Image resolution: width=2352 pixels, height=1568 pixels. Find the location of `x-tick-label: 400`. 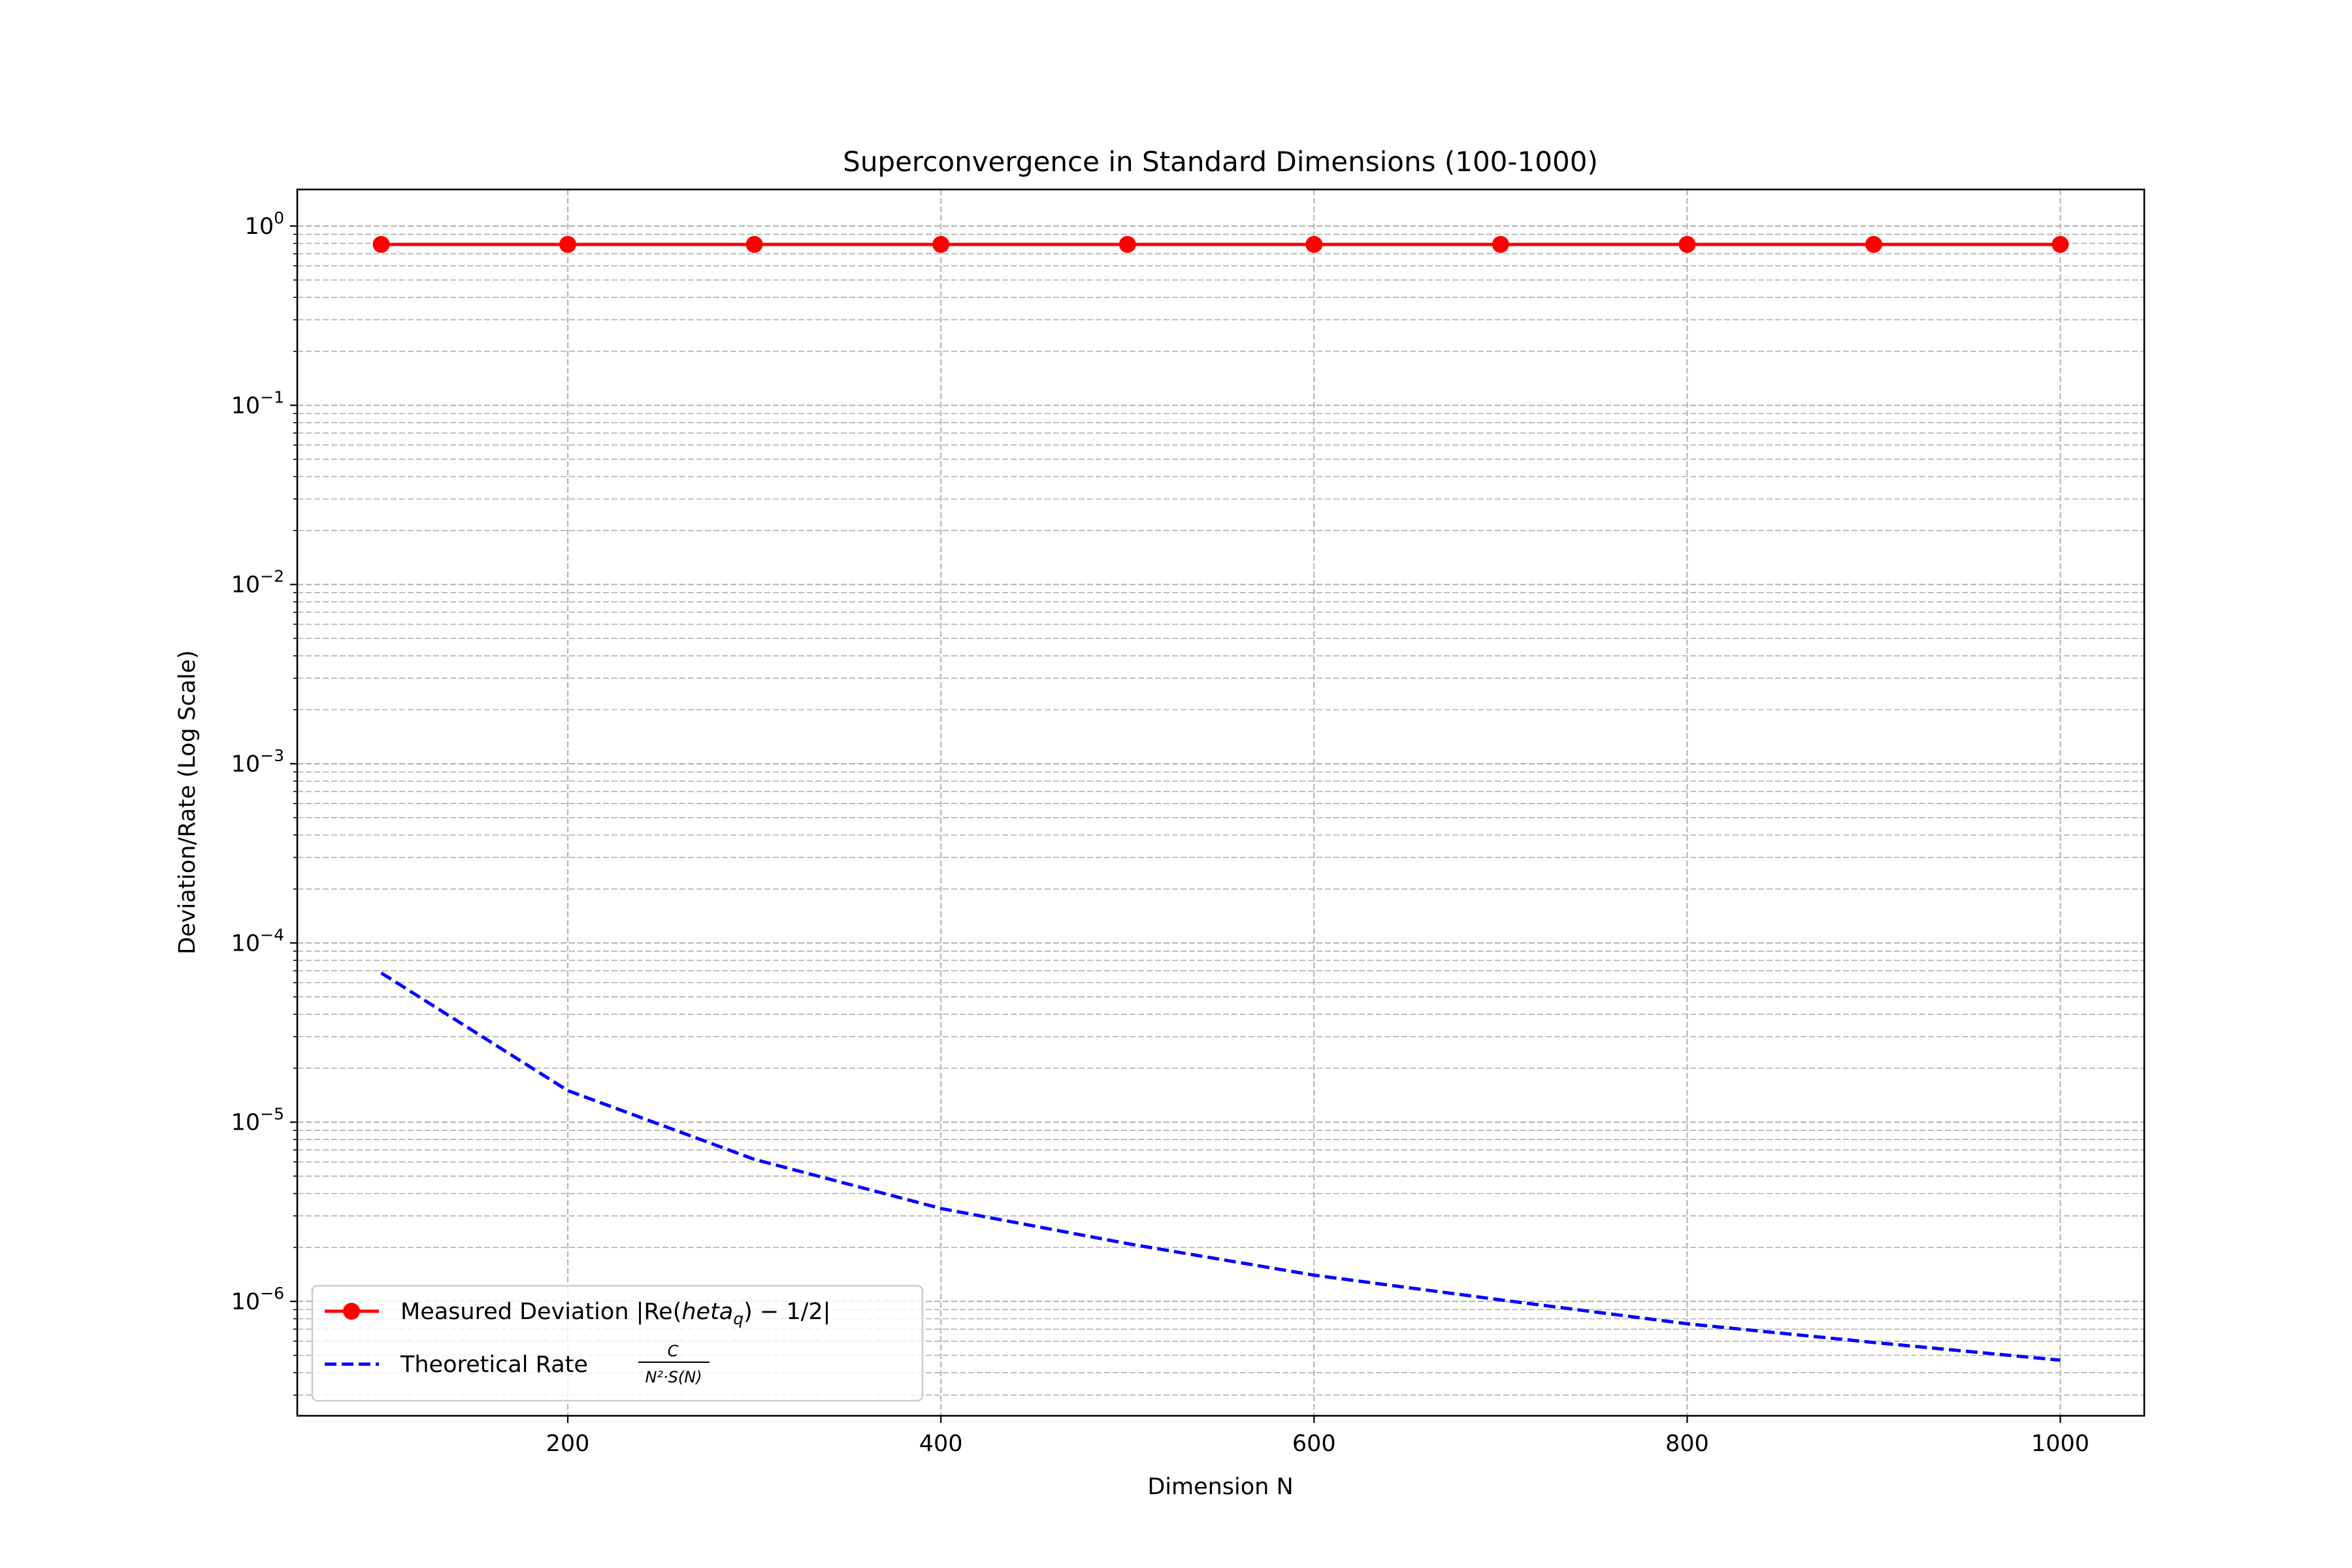

x-tick-label: 400 is located at coordinates (941, 1444).